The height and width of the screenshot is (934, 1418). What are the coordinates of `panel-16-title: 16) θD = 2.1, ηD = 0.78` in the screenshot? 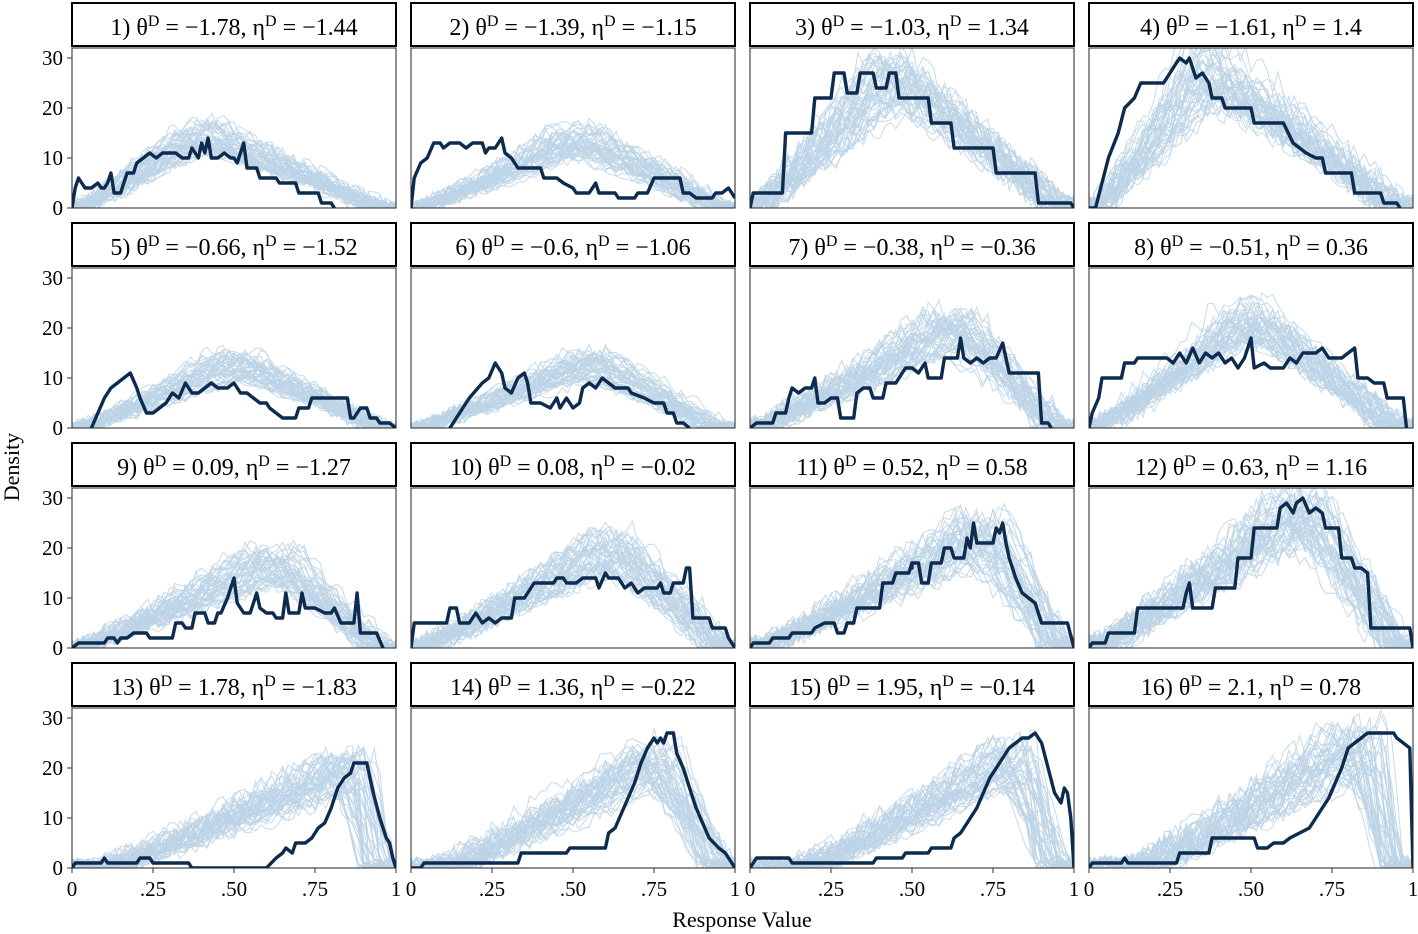 It's located at (1251, 687).